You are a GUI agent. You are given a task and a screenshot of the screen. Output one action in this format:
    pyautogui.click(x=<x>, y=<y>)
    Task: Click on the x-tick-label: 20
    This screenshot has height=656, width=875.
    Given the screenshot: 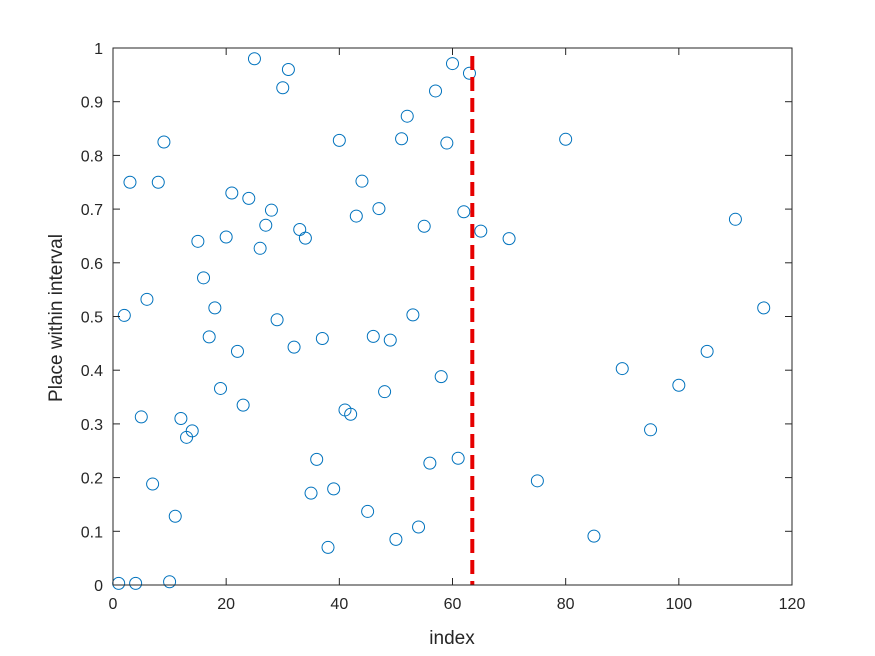 What is the action you would take?
    pyautogui.click(x=226, y=604)
    